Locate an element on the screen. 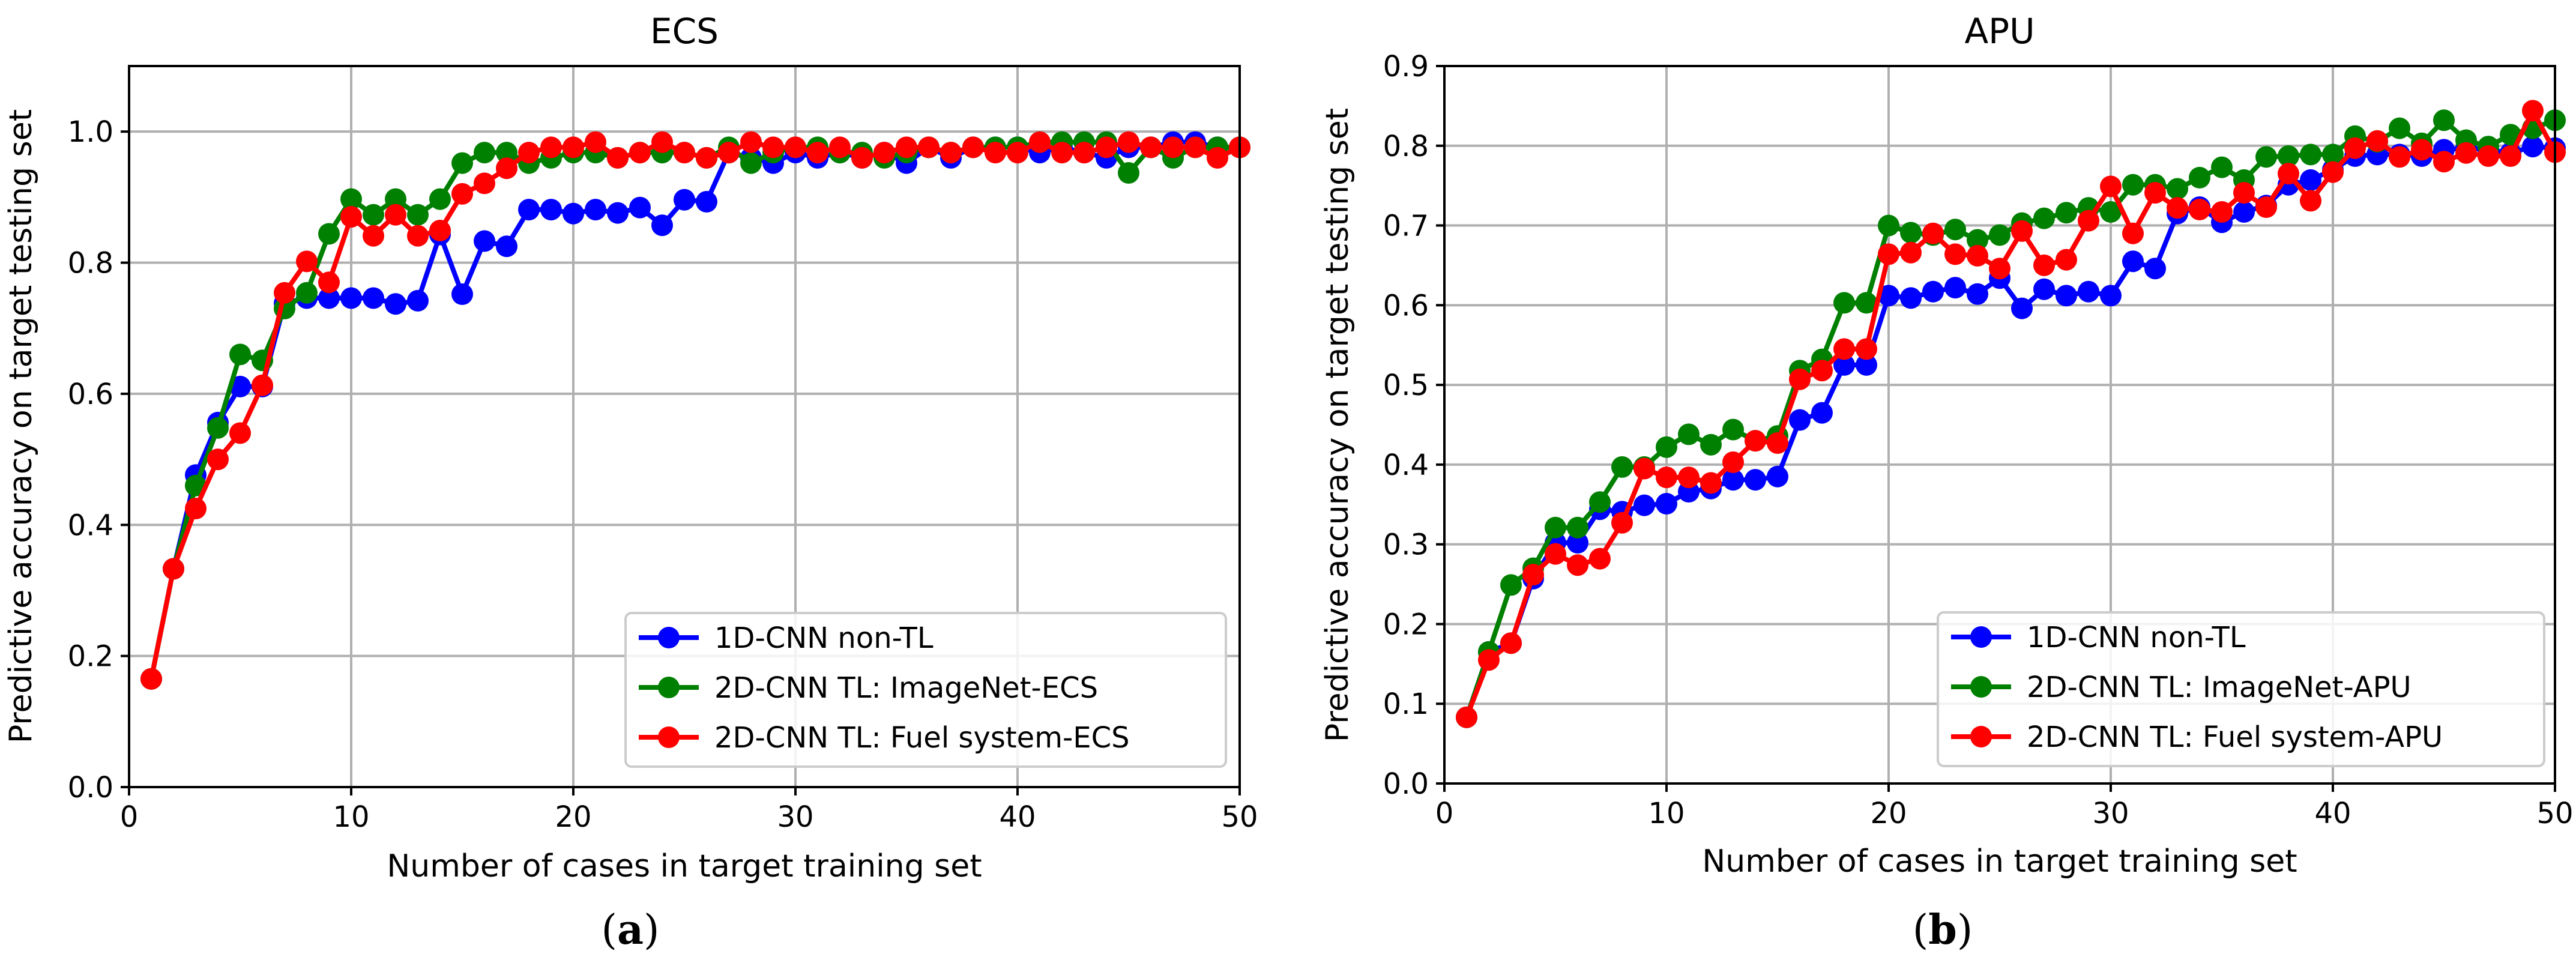 This screenshot has width=2576, height=963. y-tick-label: 0.1 is located at coordinates (1406, 704).